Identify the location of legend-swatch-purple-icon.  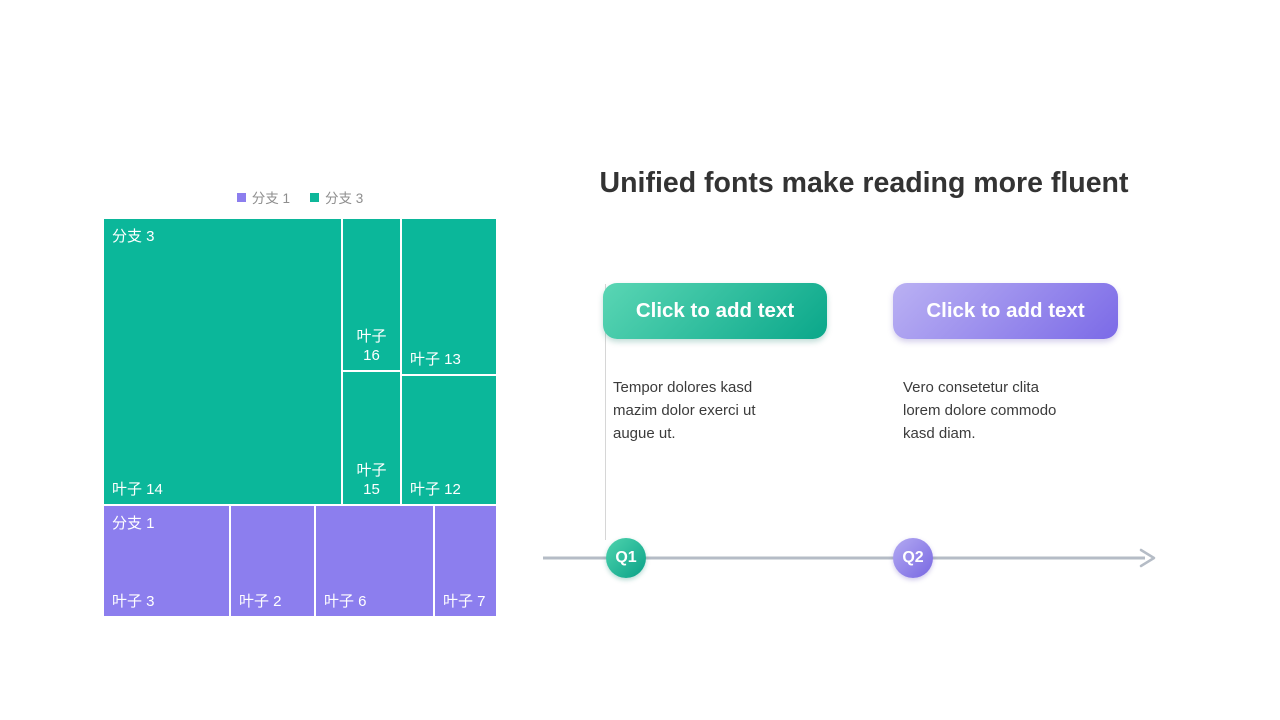
(241, 197).